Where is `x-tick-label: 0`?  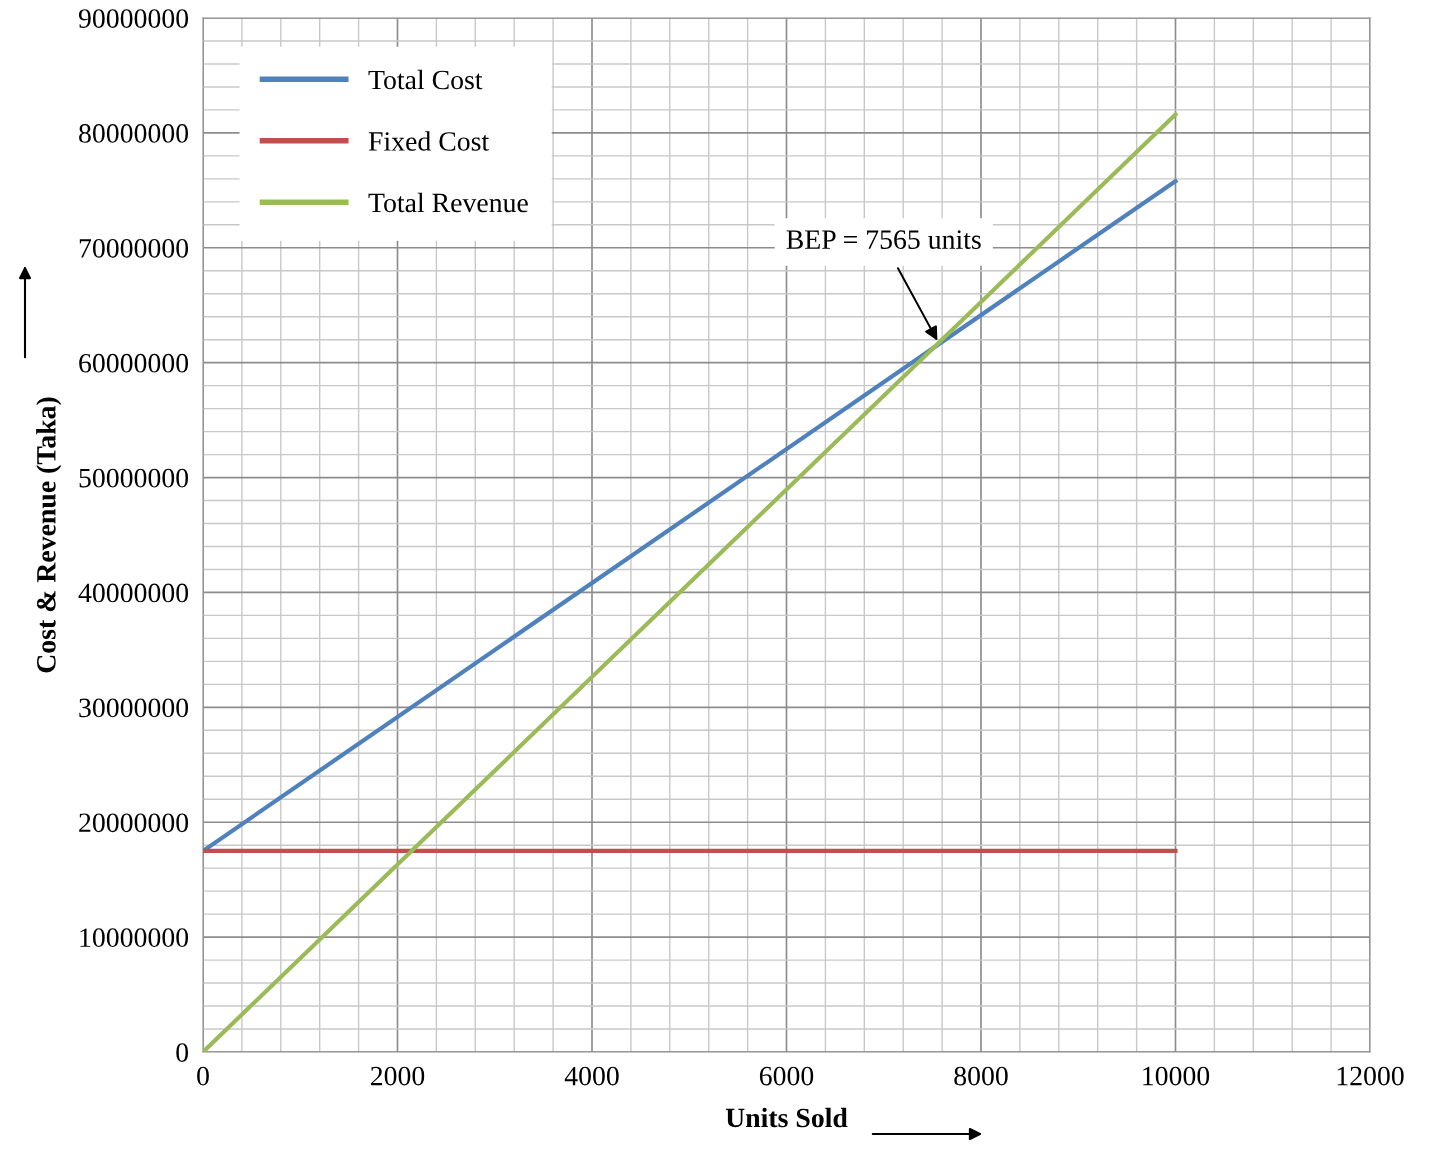 x-tick-label: 0 is located at coordinates (203, 1076).